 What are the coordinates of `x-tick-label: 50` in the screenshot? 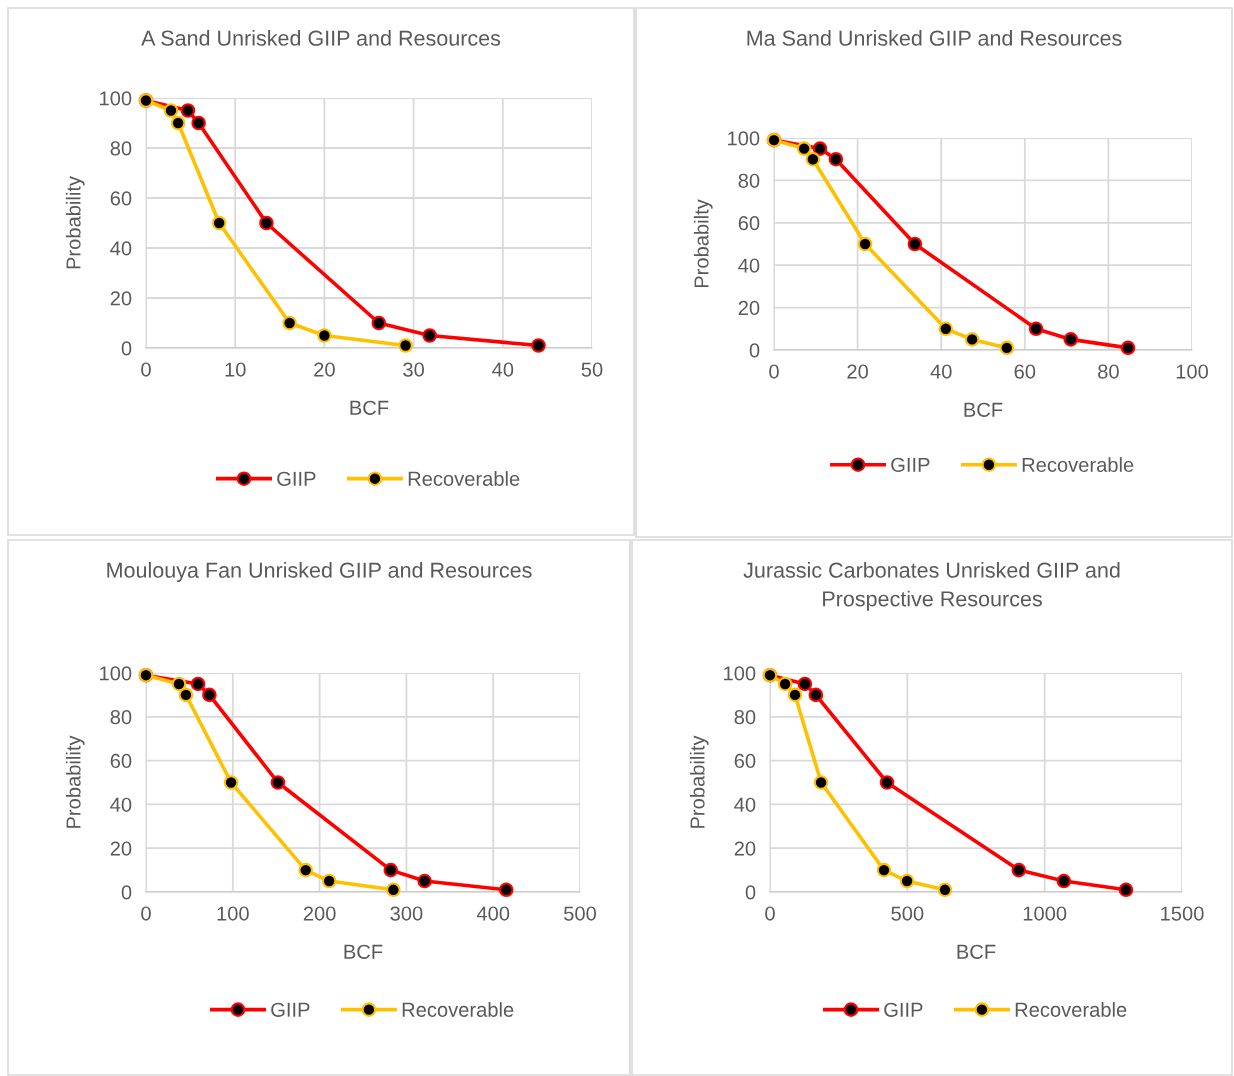 It's located at (592, 369).